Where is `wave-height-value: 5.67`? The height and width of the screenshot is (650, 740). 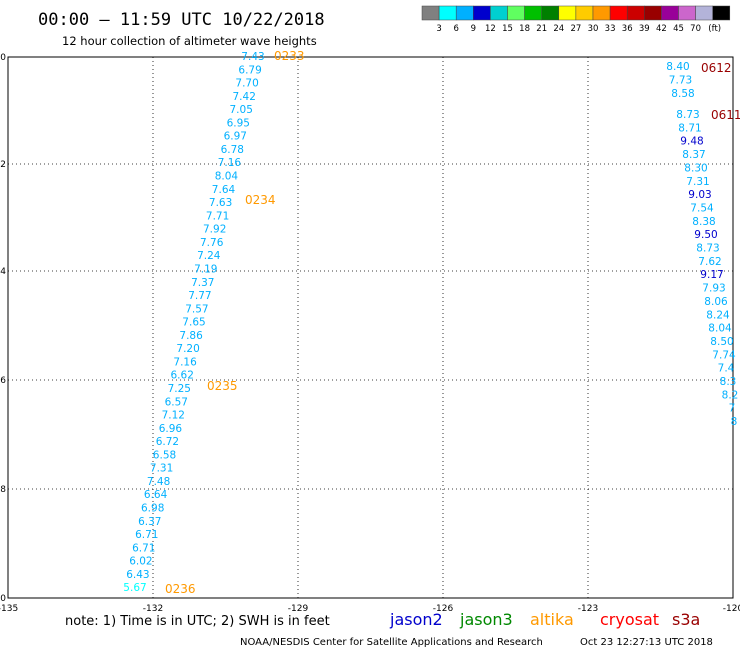 wave-height-value: 5.67 is located at coordinates (134, 588).